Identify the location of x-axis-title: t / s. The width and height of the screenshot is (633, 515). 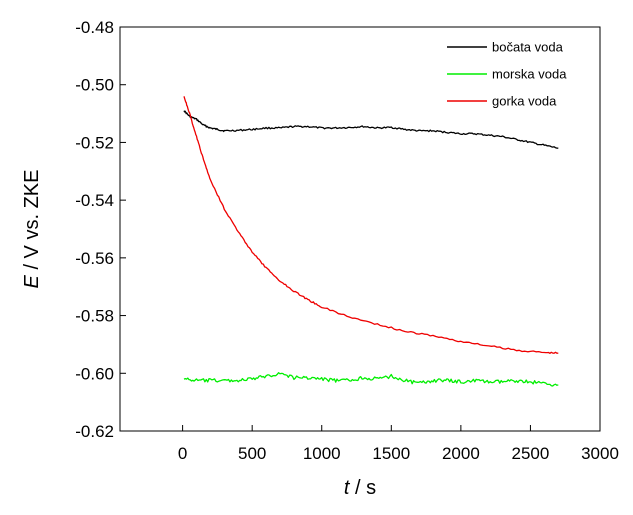
(360, 488).